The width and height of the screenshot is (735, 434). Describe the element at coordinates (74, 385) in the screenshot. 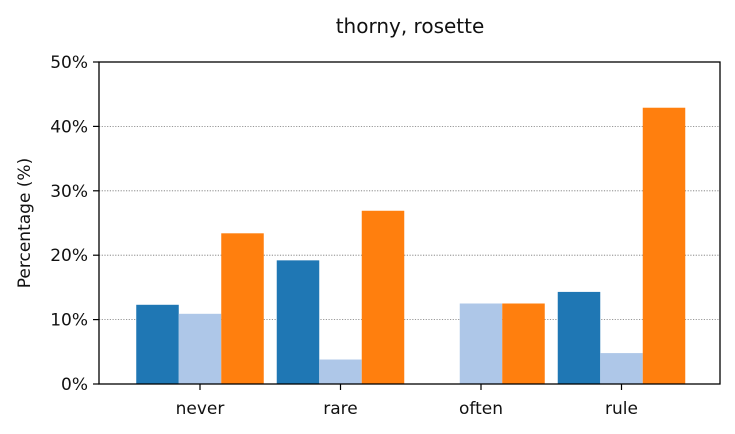

I see `y-tick-label: 0%` at that location.